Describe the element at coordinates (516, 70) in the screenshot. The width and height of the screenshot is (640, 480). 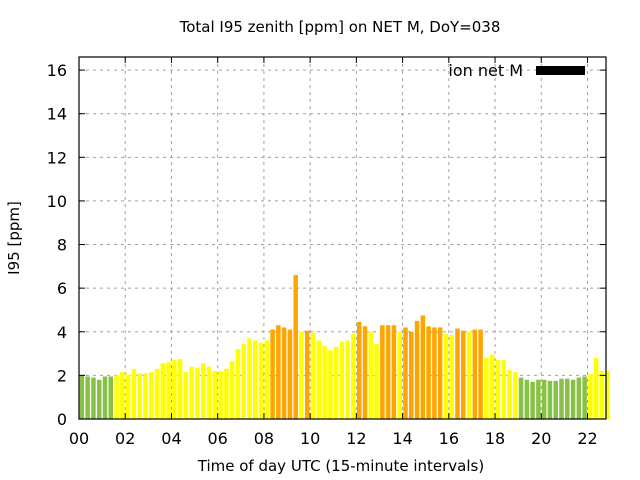
I see `legend: ion net M` at that location.